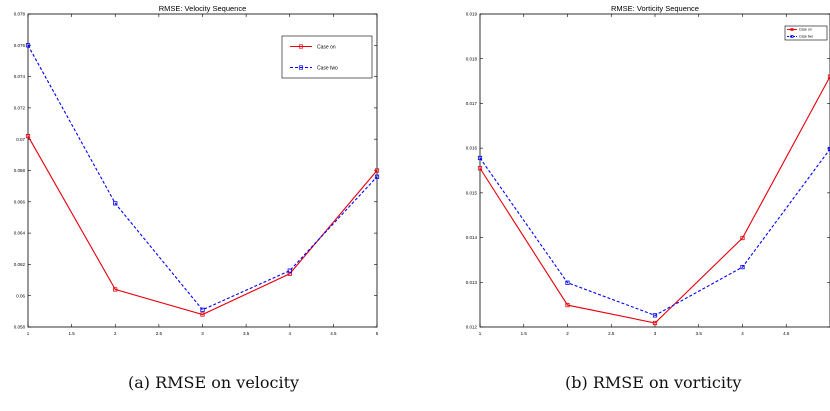  I want to click on legend-box, so click(327, 57).